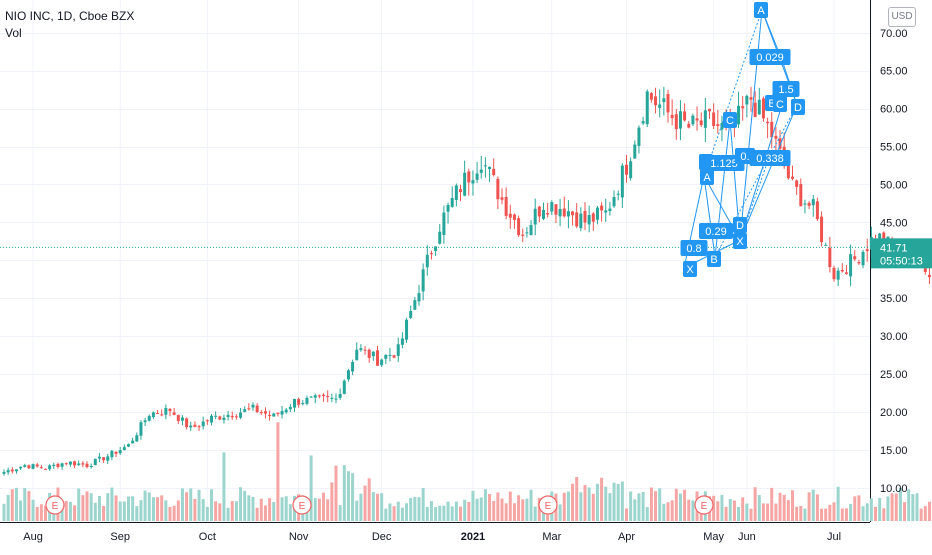 The height and width of the screenshot is (555, 932). I want to click on price-tag-value: 41.71, so click(894, 248).